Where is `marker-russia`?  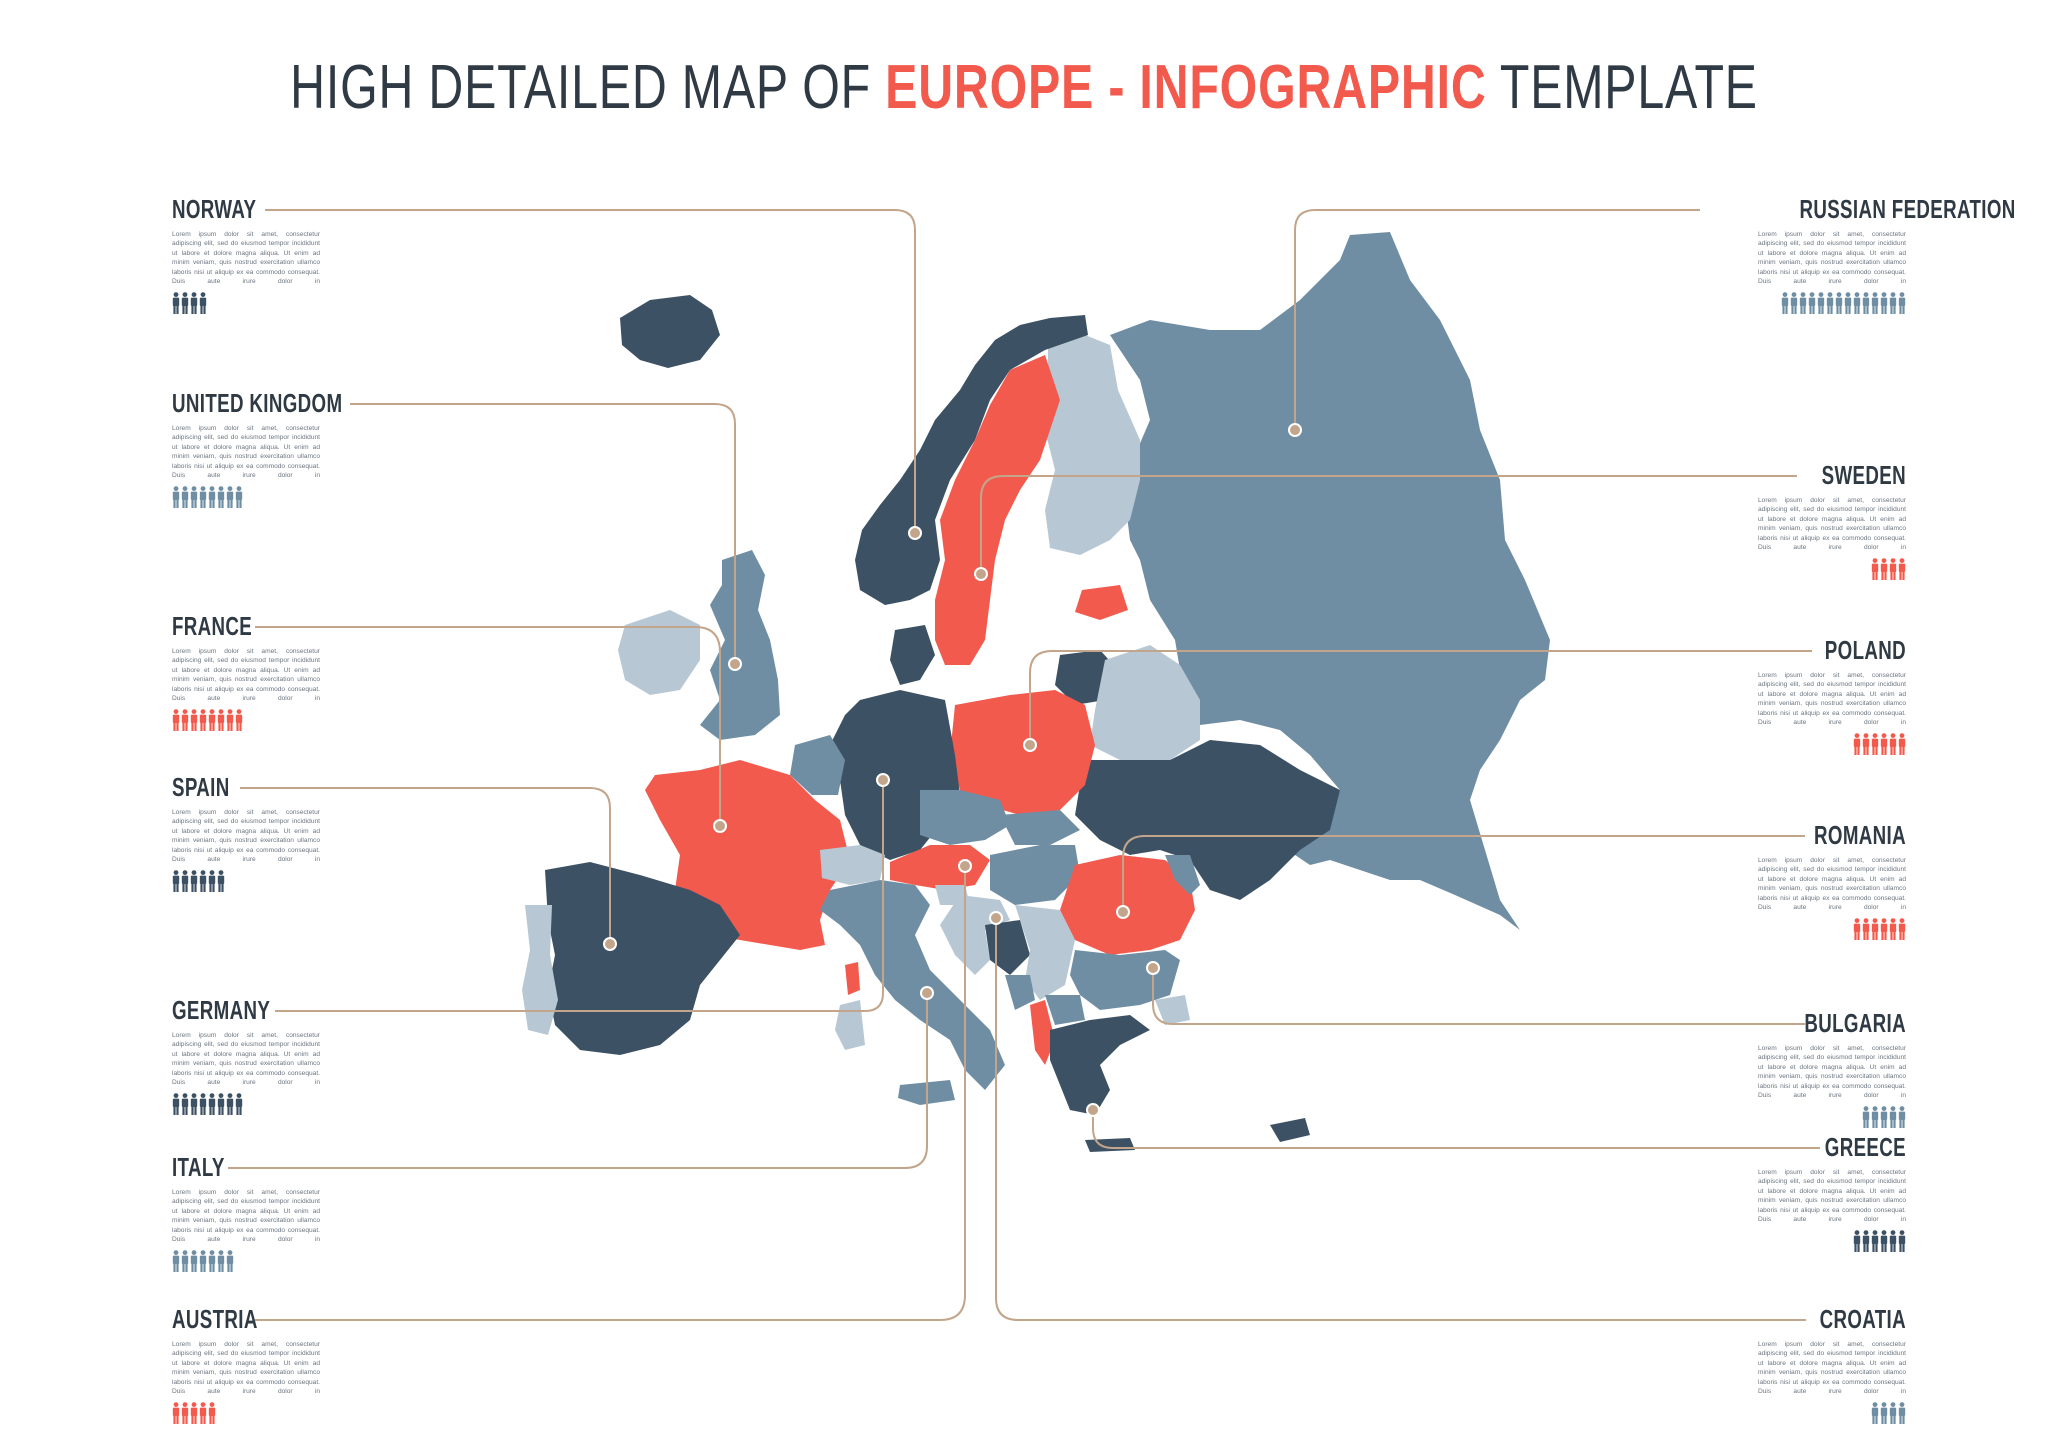 marker-russia is located at coordinates (1295, 430).